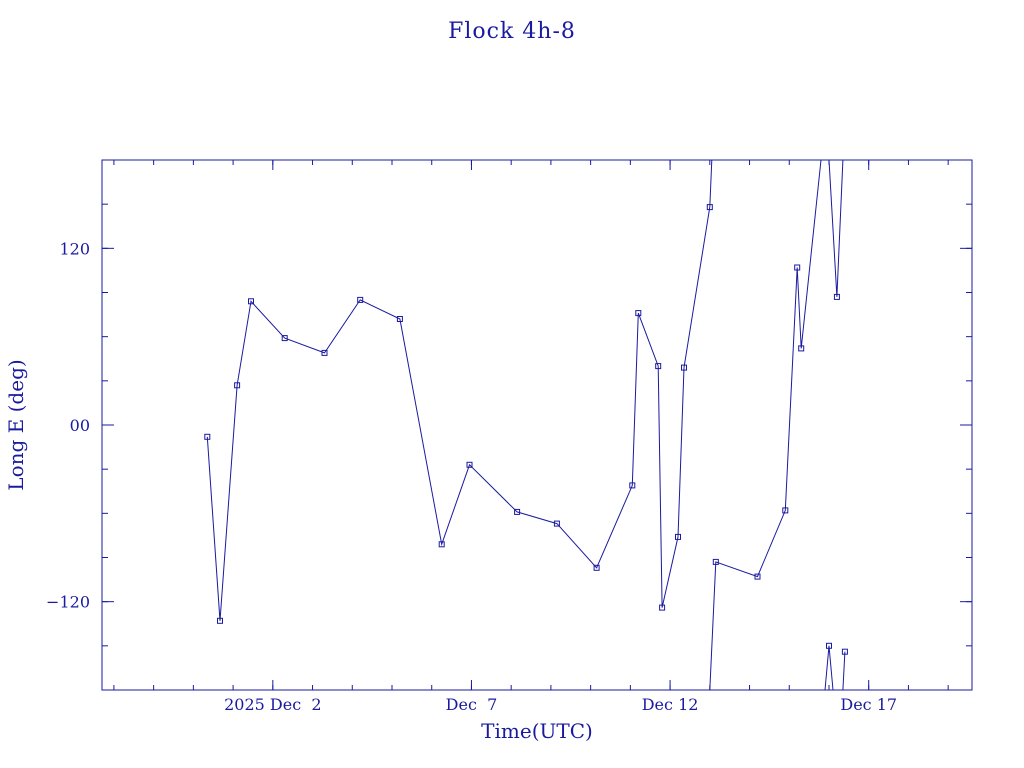 Image resolution: width=1024 pixels, height=768 pixels. Describe the element at coordinates (512, 31) in the screenshot. I see `chart-title: Flock 4h-8` at that location.